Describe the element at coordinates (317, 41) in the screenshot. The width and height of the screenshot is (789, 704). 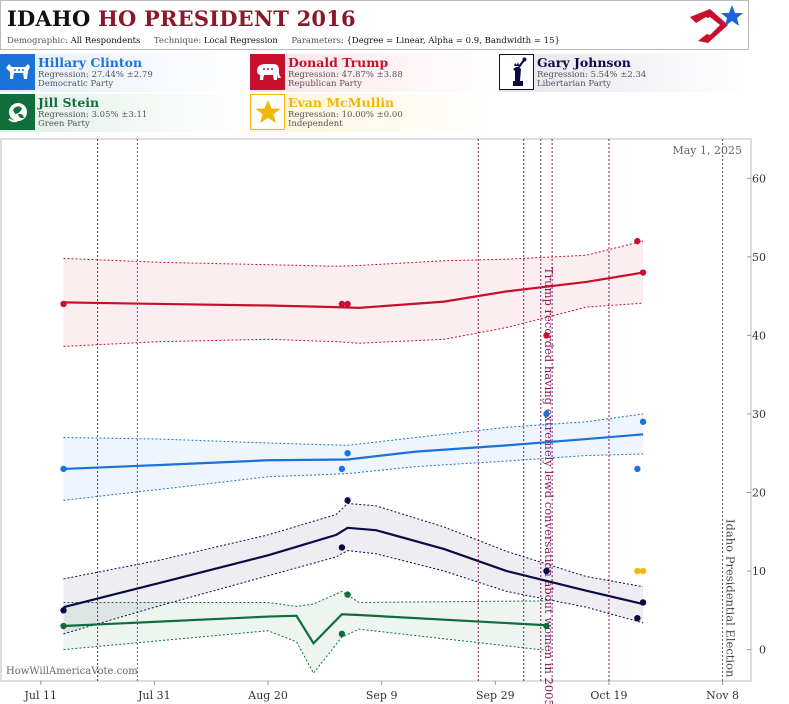
I see `parameters-label: Parameters:` at that location.